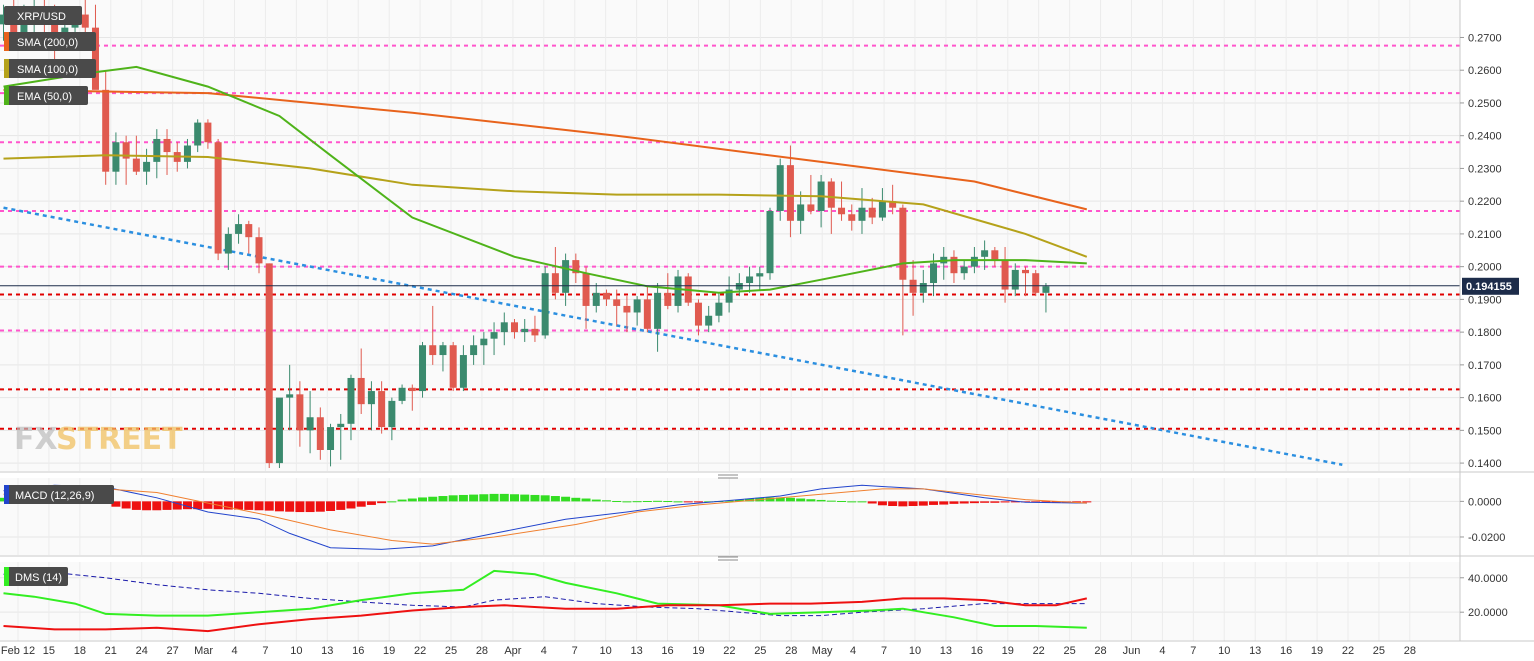 This screenshot has height=661, width=1534. Describe the element at coordinates (1162, 651) in the screenshot. I see `time-tick-label: 4` at that location.